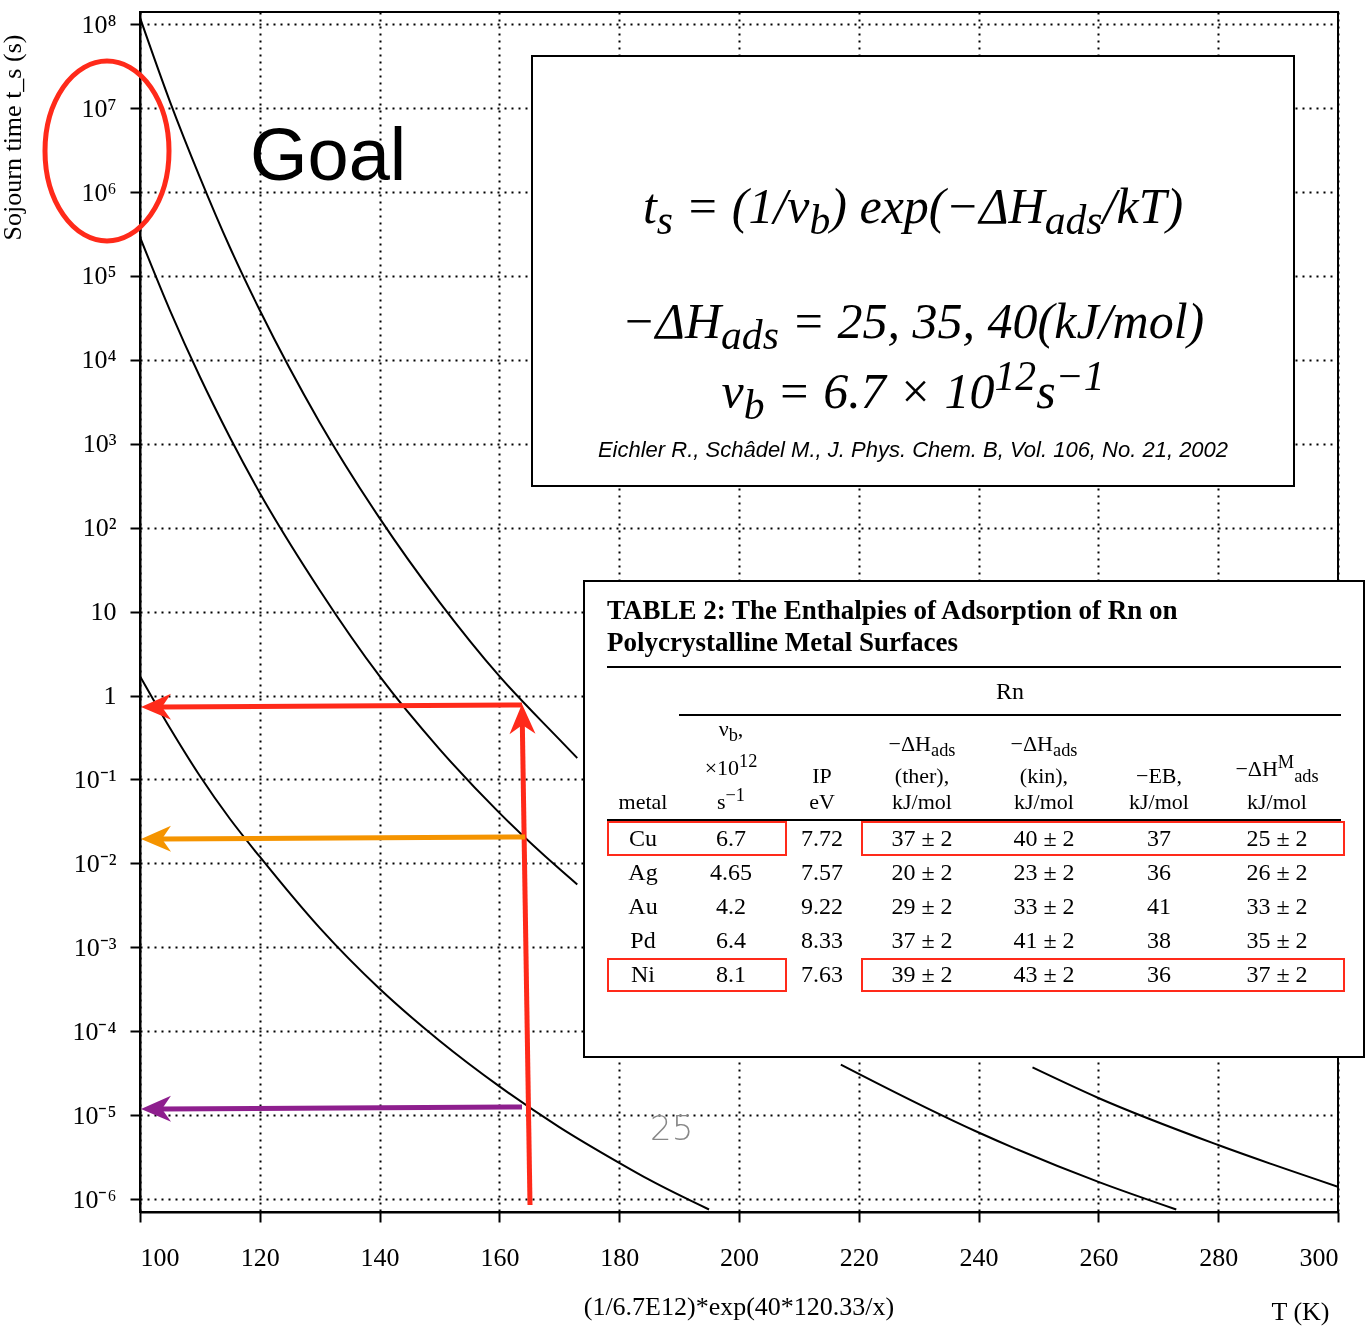 The image size is (1365, 1328). What do you see at coordinates (1277, 873) in the screenshot?
I see `annotation: 26 ± 2` at bounding box center [1277, 873].